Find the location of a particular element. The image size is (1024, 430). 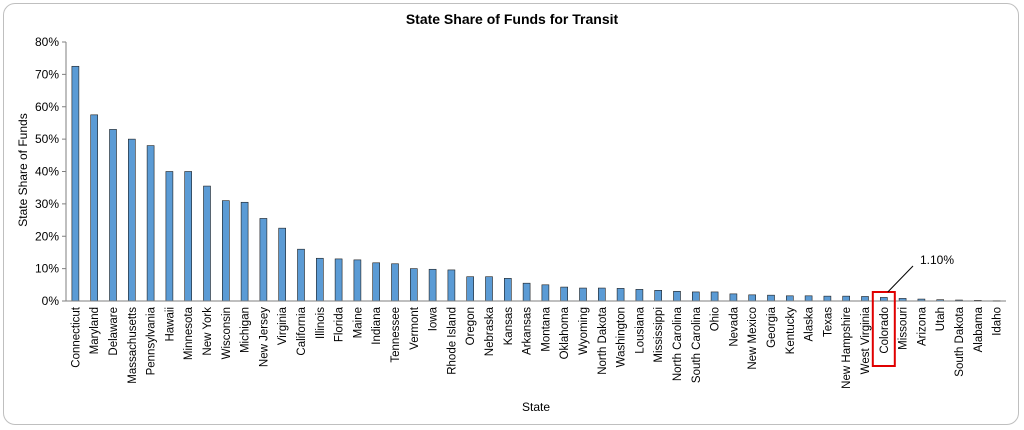

bar-new-hampshire is located at coordinates (846, 298).